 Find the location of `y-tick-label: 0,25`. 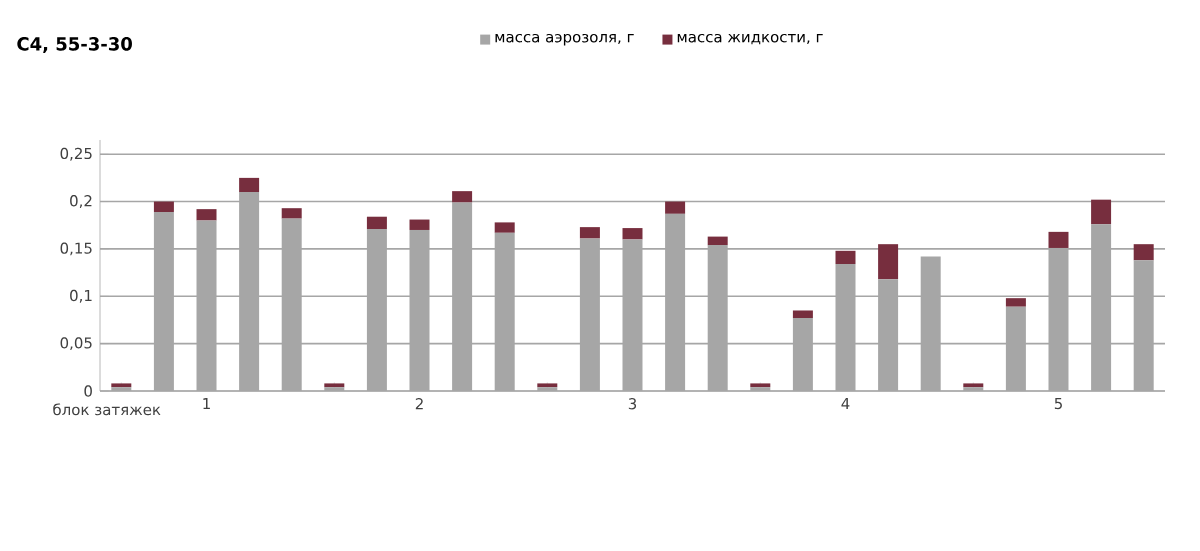

y-tick-label: 0,25 is located at coordinates (76, 154).